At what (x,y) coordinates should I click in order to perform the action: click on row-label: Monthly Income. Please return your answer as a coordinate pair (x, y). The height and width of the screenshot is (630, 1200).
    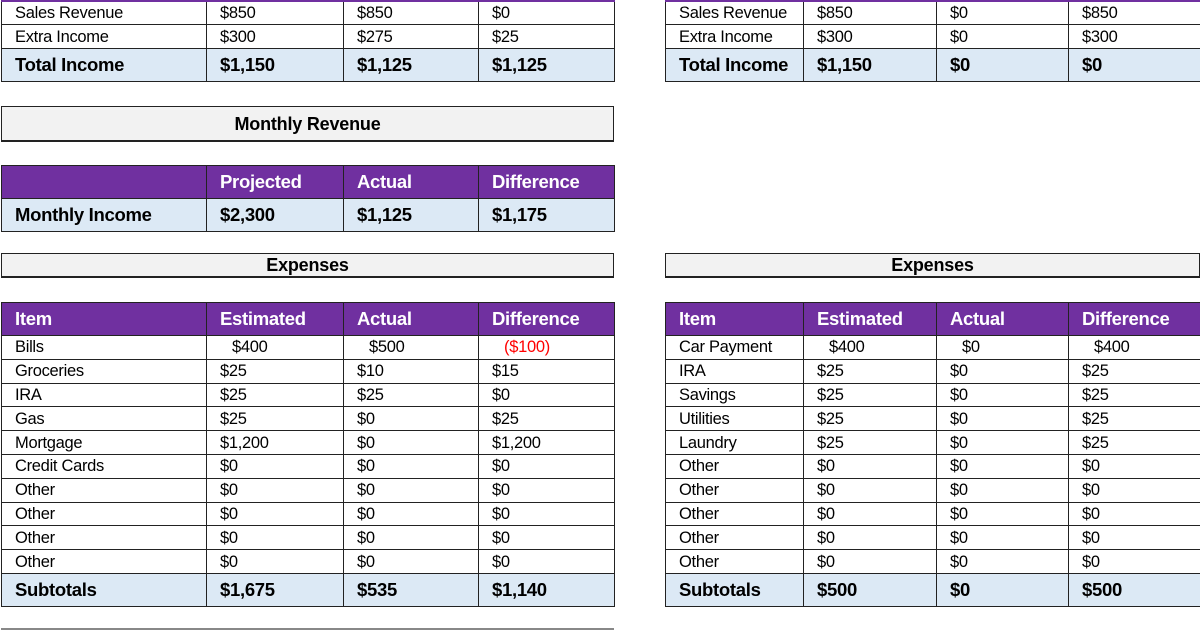
    Looking at the image, I should click on (104, 215).